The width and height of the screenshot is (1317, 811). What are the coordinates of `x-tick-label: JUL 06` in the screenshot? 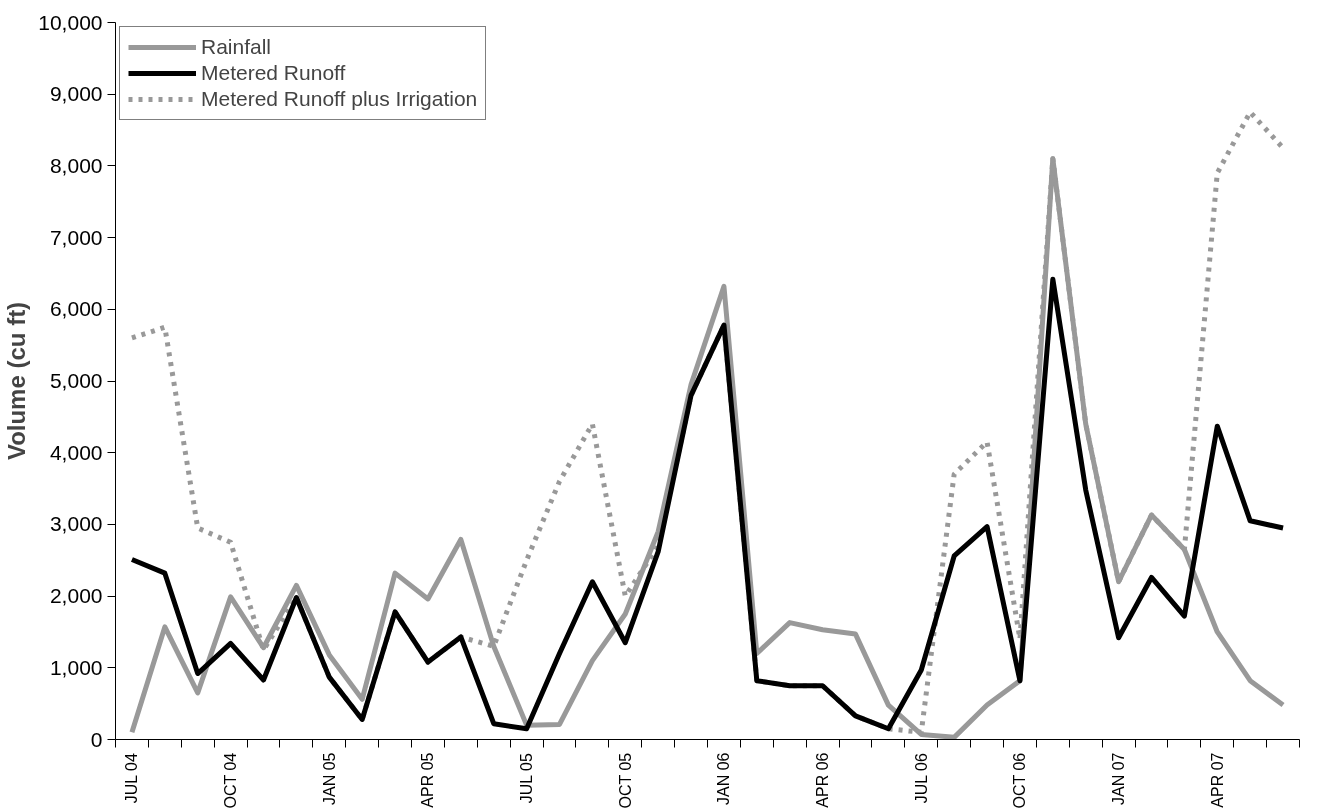 It's located at (921, 778).